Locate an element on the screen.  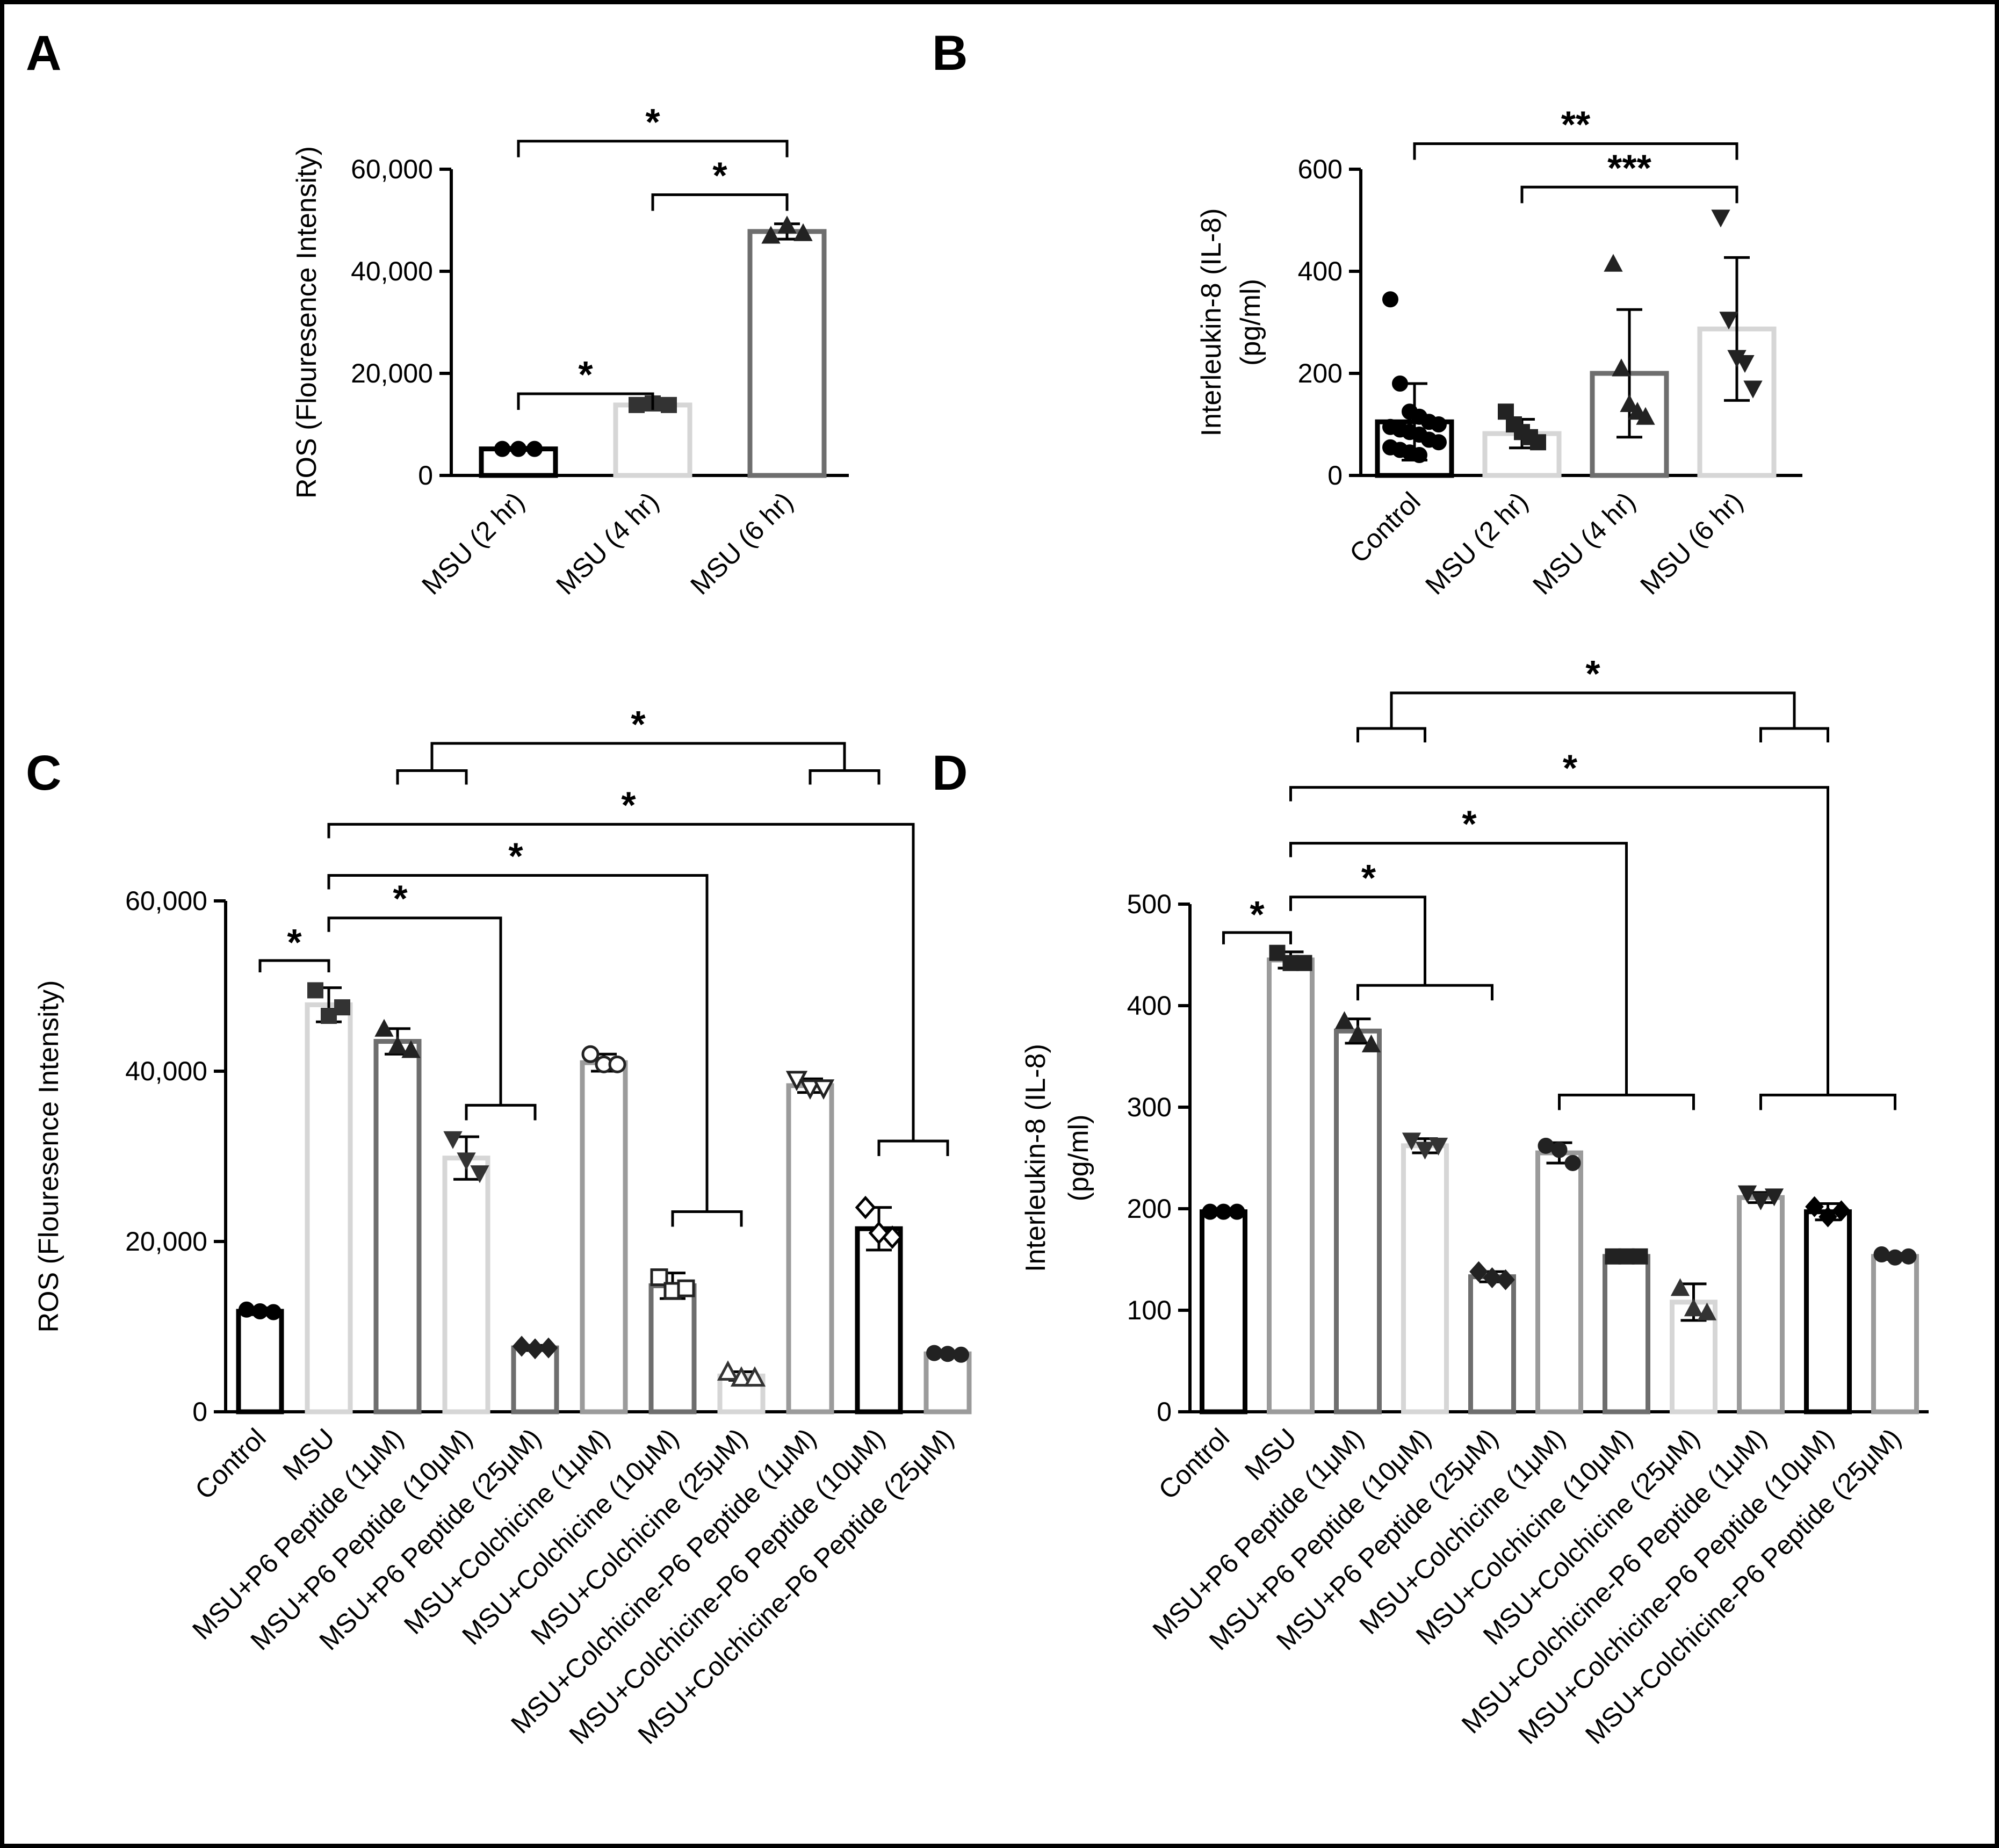
panel-letter: C is located at coordinates (43, 773).